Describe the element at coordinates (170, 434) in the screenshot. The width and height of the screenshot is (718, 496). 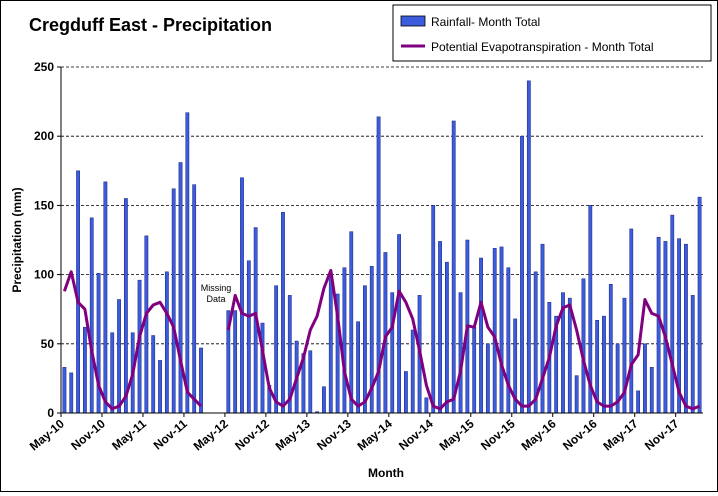
I see `x-tick-label: Nov-11` at that location.